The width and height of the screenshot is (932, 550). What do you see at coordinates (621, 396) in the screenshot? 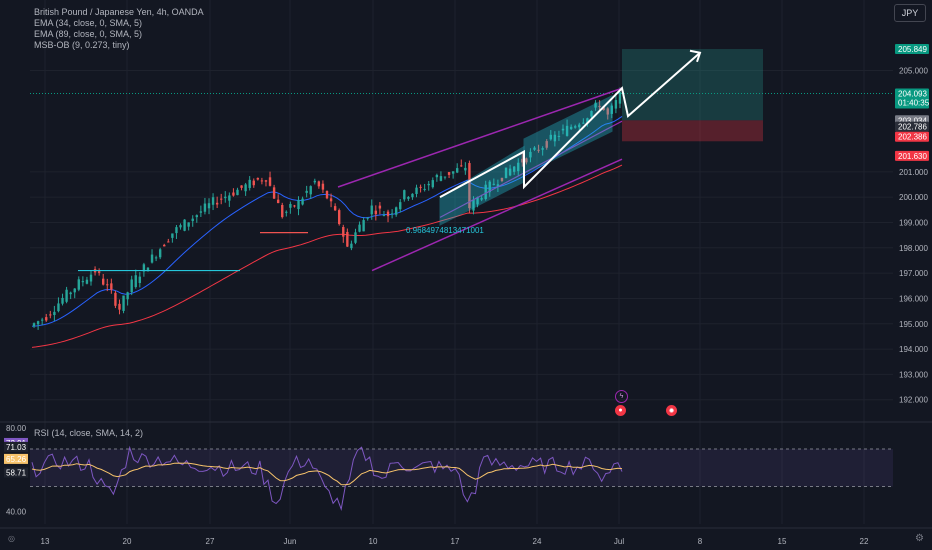
I see `lightning-icon: ϟ` at bounding box center [621, 396].